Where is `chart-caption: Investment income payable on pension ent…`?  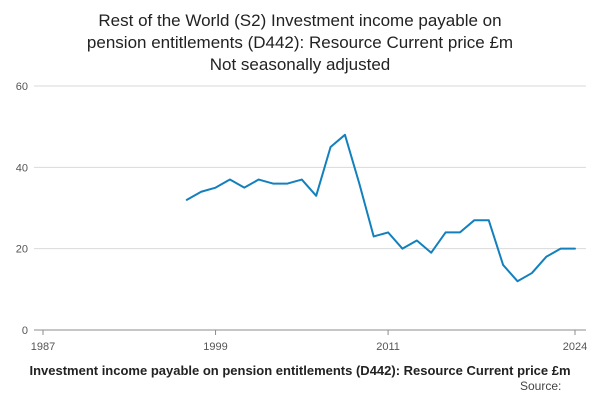 chart-caption: Investment income payable on pension ent… is located at coordinates (300, 370).